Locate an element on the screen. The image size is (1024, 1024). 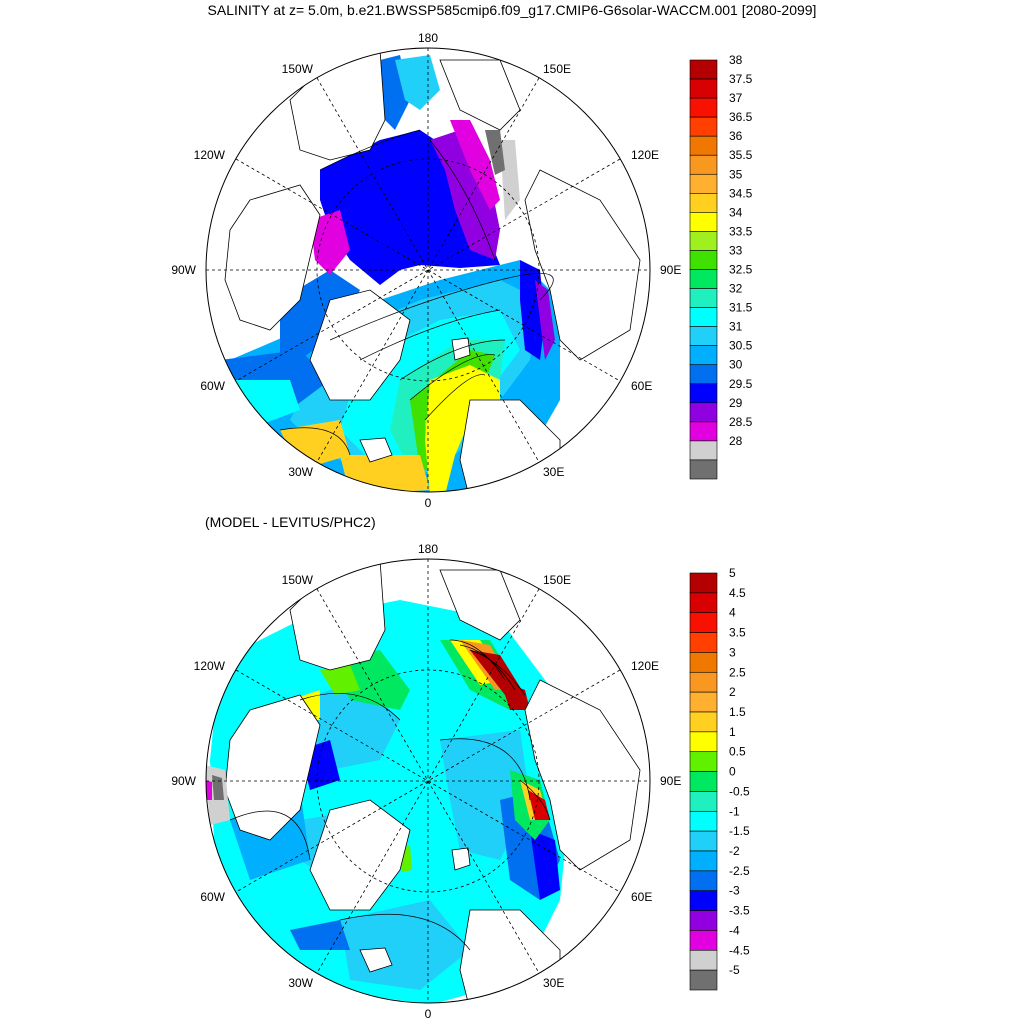
colorbar-tick-label: 1.5 is located at coordinates (737, 712).